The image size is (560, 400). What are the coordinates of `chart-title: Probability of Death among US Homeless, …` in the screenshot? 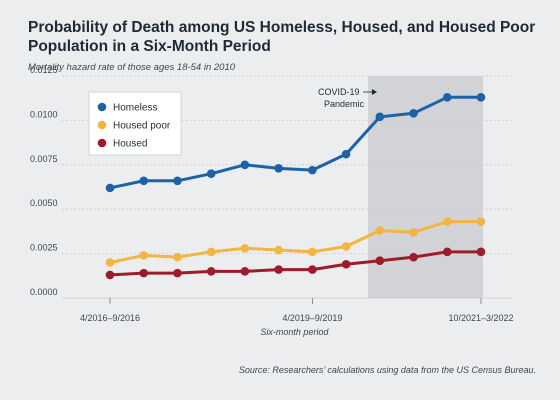 It's located at (282, 37).